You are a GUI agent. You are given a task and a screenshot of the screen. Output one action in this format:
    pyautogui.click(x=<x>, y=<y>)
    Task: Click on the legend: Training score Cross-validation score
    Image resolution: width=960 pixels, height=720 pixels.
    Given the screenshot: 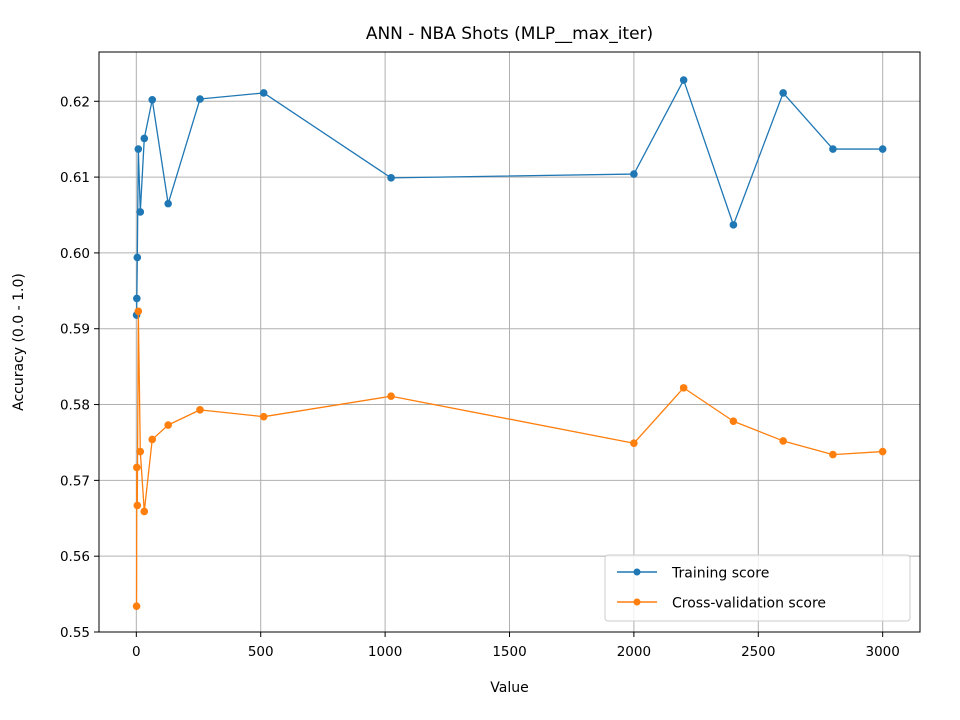 What is the action you would take?
    pyautogui.click(x=757, y=588)
    